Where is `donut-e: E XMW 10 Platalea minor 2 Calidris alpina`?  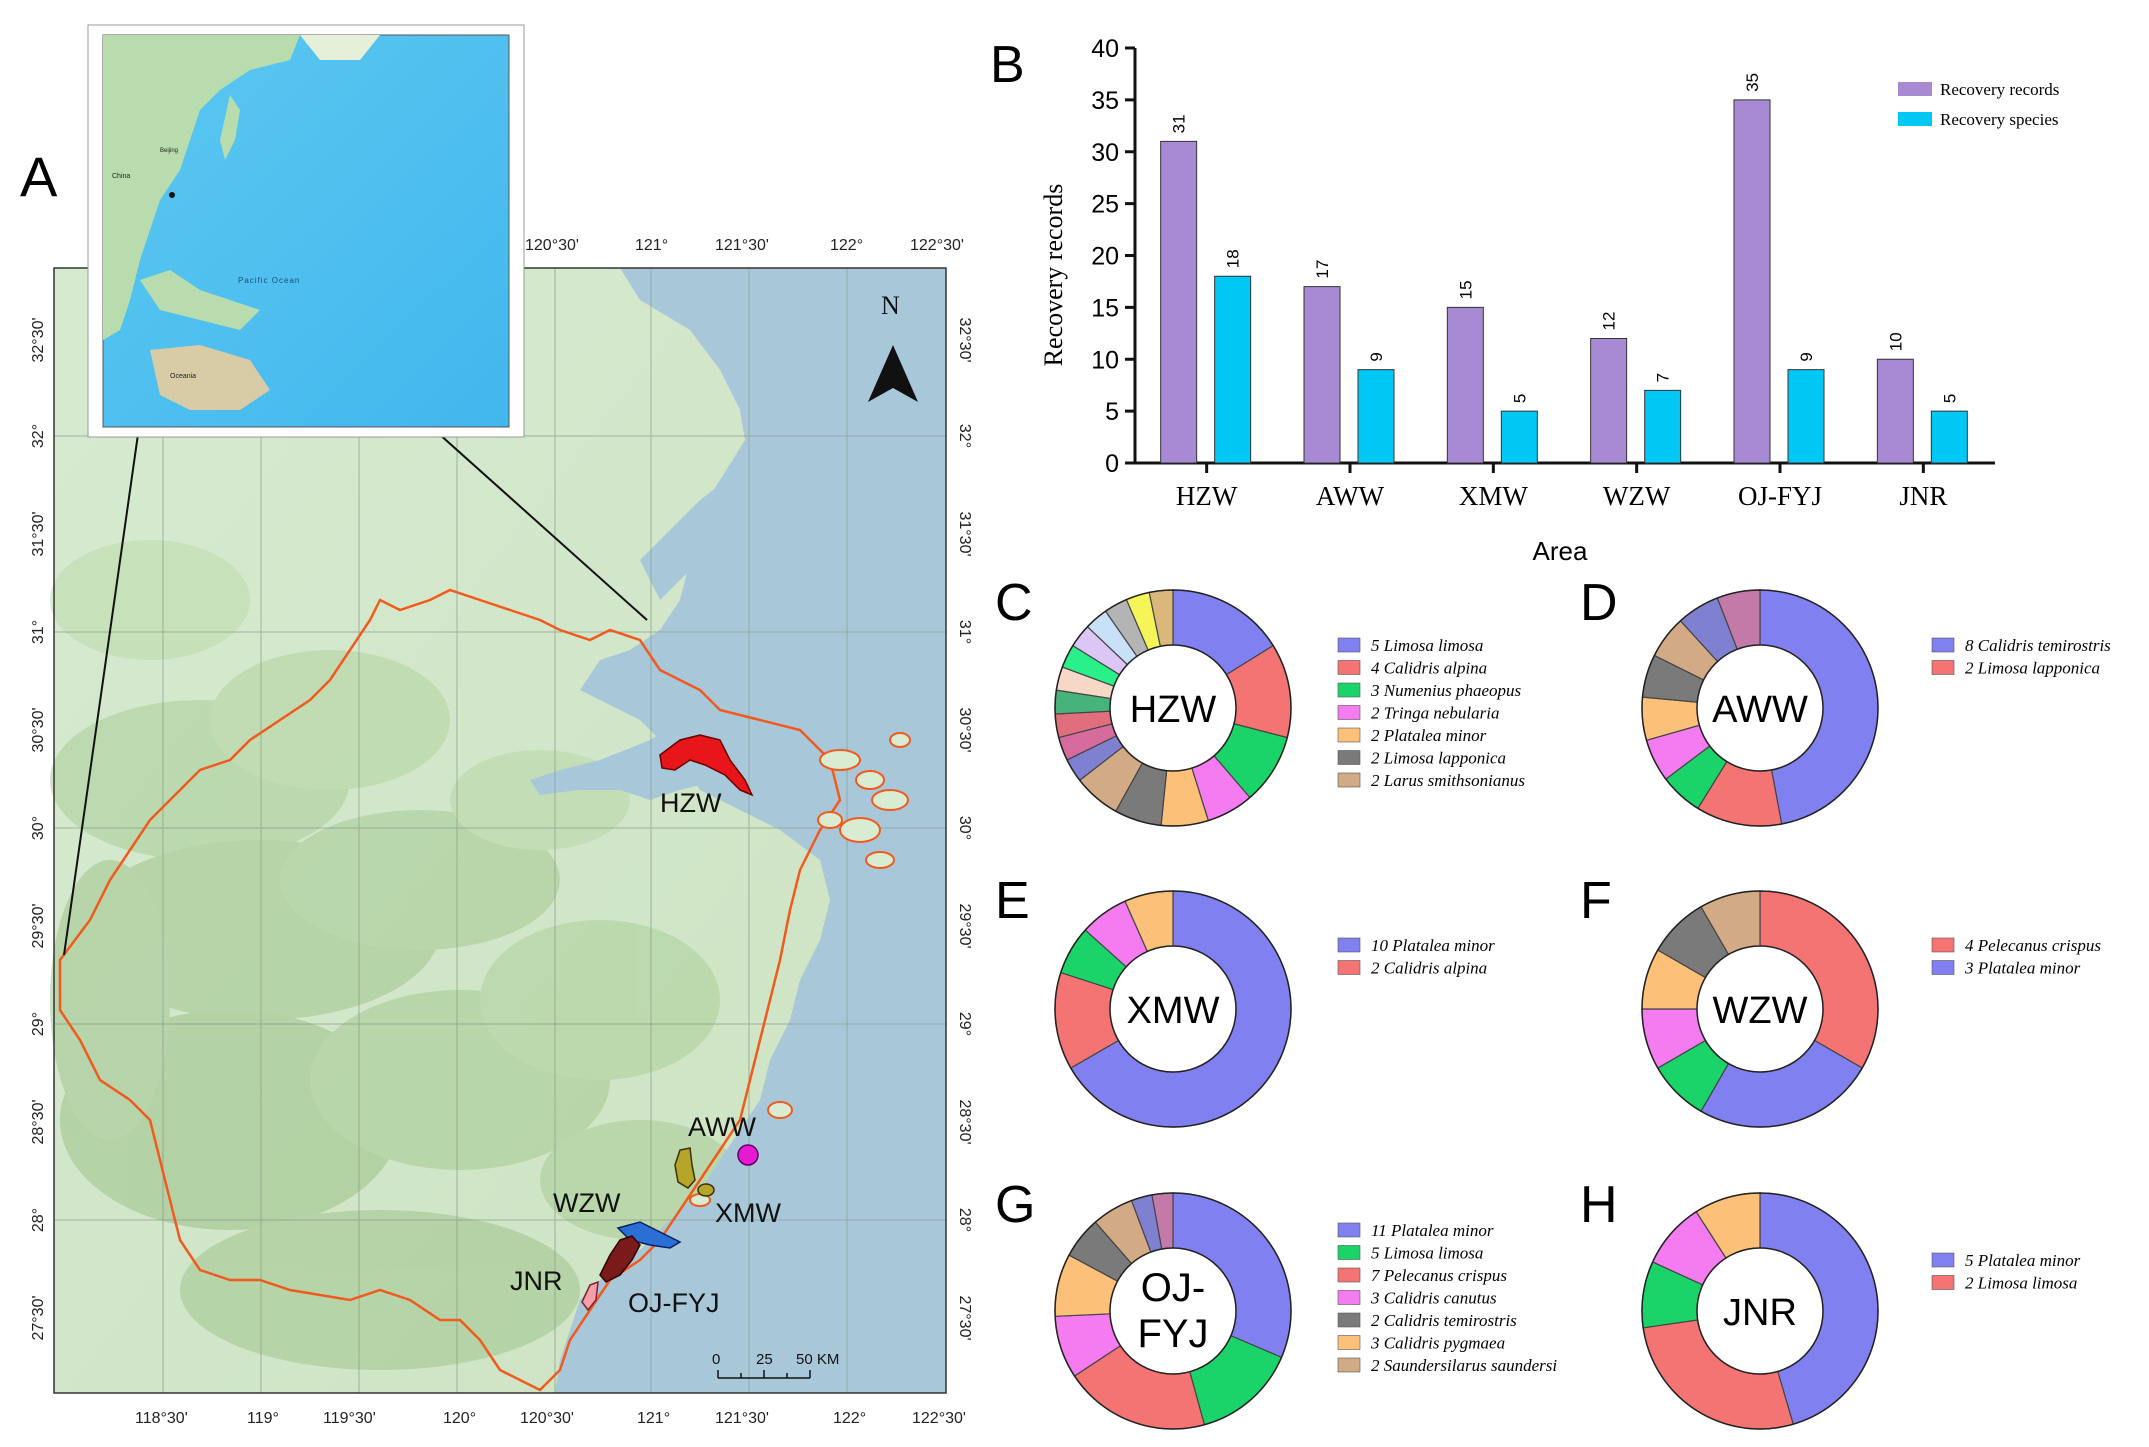 donut-e: E XMW 10 Platalea minor 2 Calidris alpina is located at coordinates (1245, 1000).